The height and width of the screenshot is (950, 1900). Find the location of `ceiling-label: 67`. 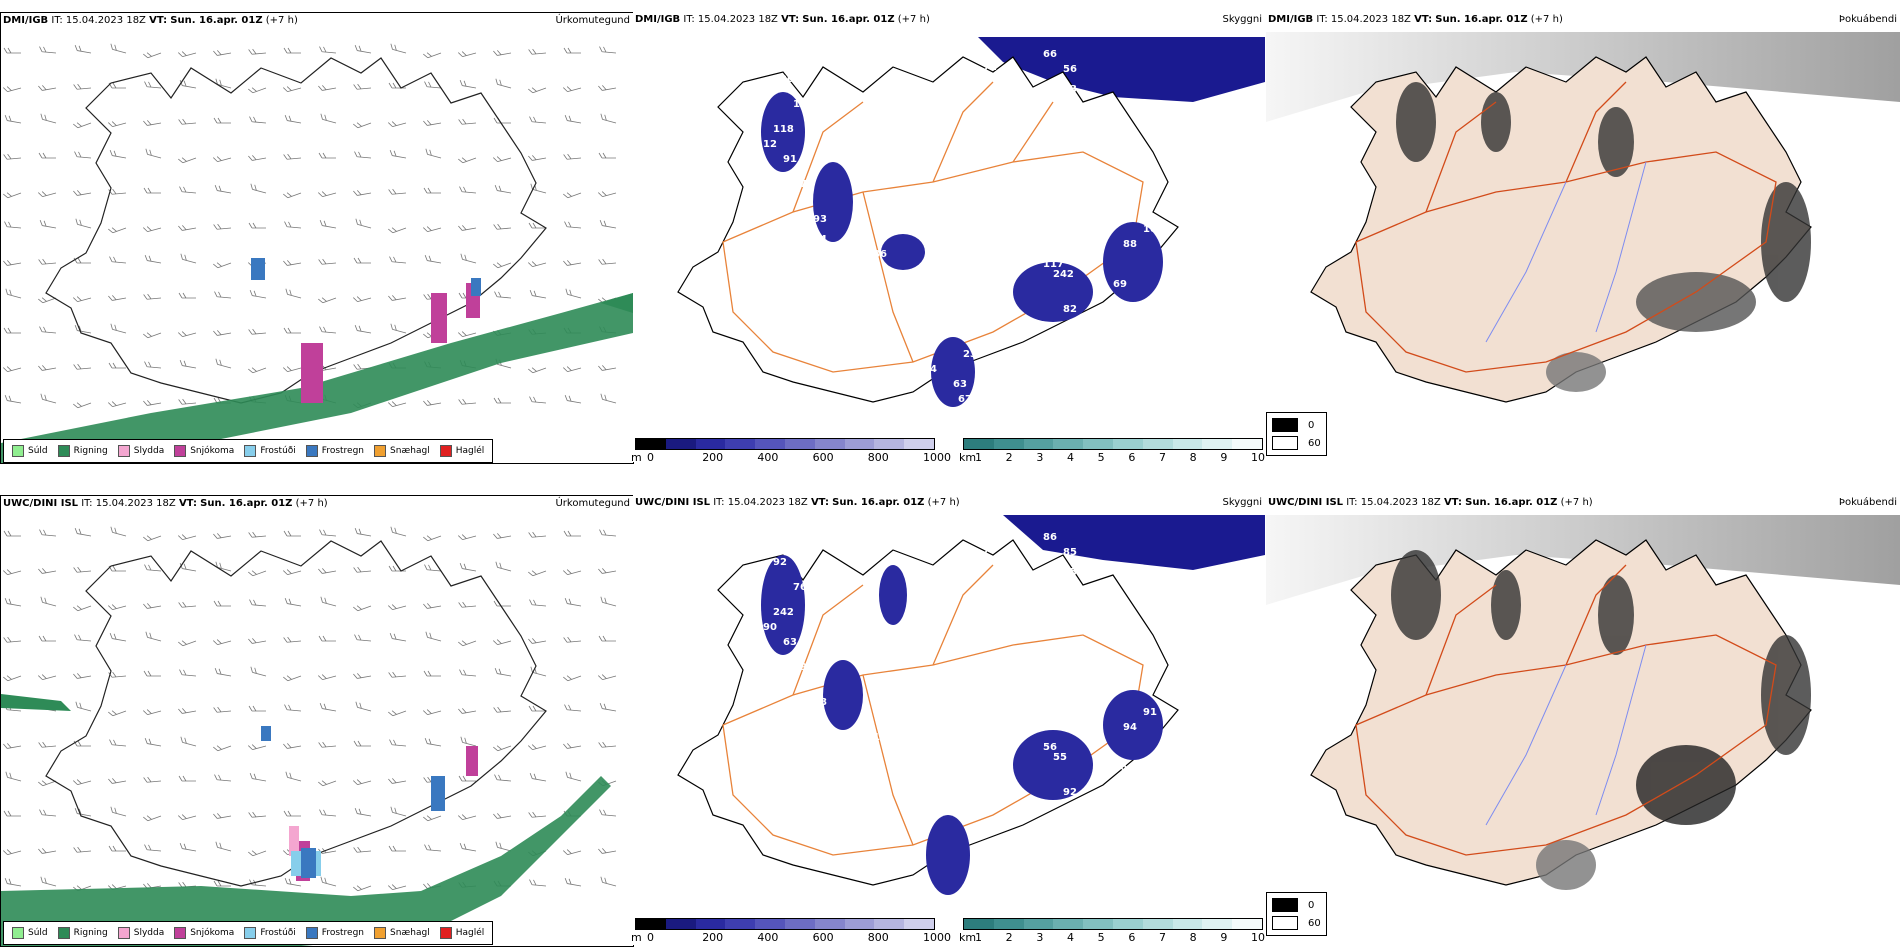

ceiling-label: 67 is located at coordinates (965, 399).